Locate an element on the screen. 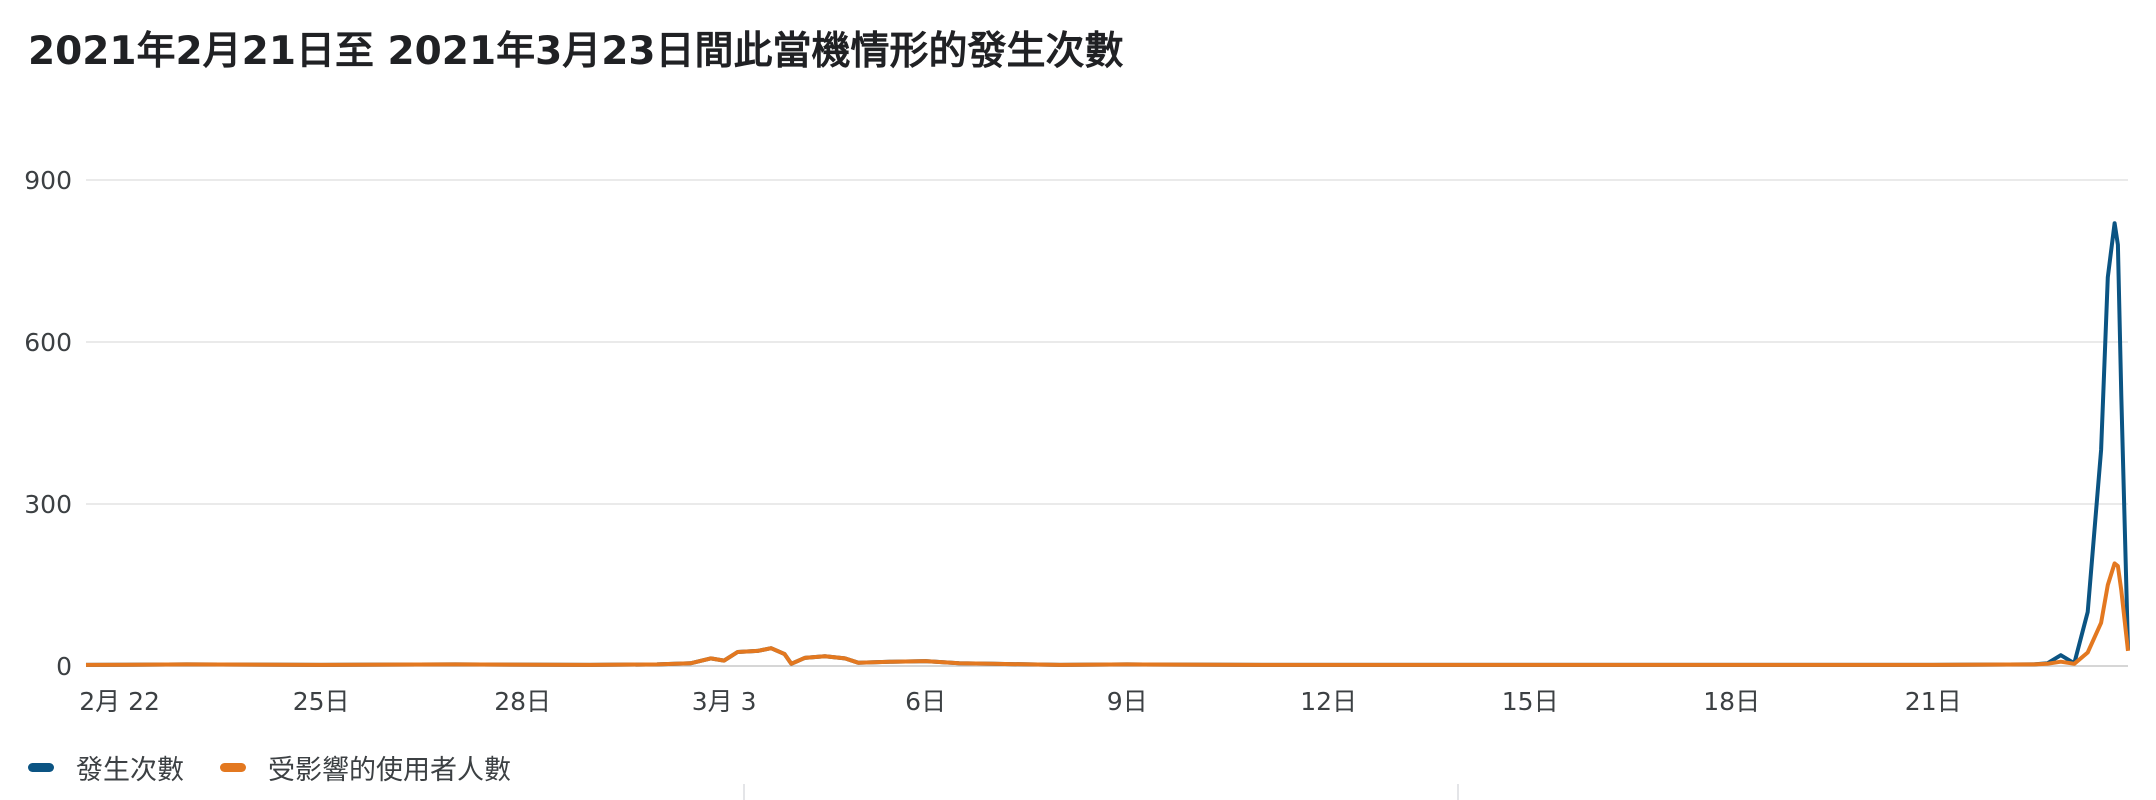 Image resolution: width=2156 pixels, height=800 pixels. x-tick-label: 3月 3 is located at coordinates (724, 701).